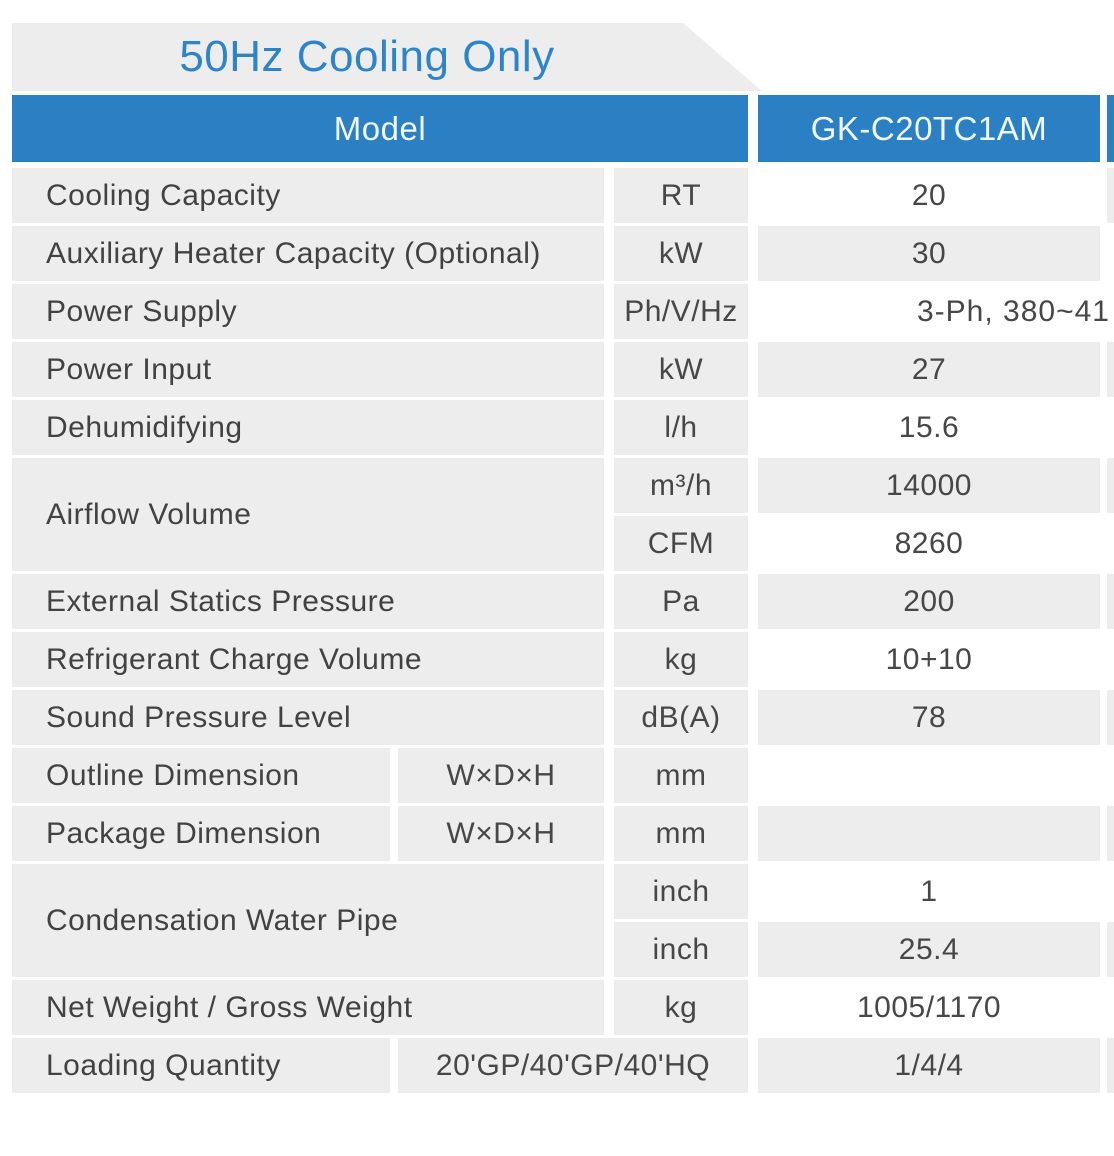 The image size is (1114, 1156). I want to click on section-banner: 50Hz Cooling Only, so click(387, 57).